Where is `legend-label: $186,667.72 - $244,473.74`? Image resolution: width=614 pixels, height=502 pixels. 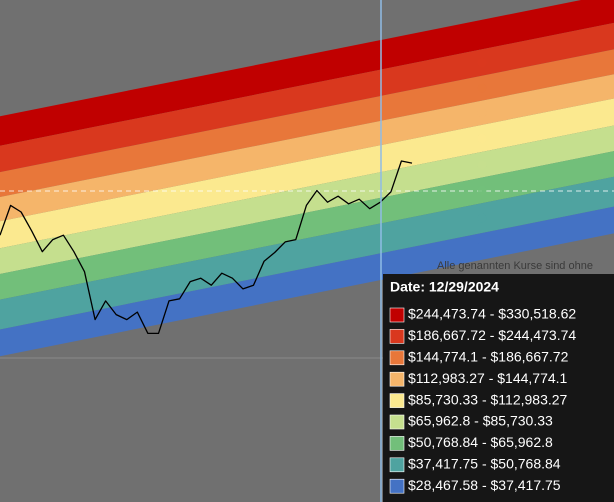
legend-label: $186,667.72 - $244,473.74 is located at coordinates (492, 335).